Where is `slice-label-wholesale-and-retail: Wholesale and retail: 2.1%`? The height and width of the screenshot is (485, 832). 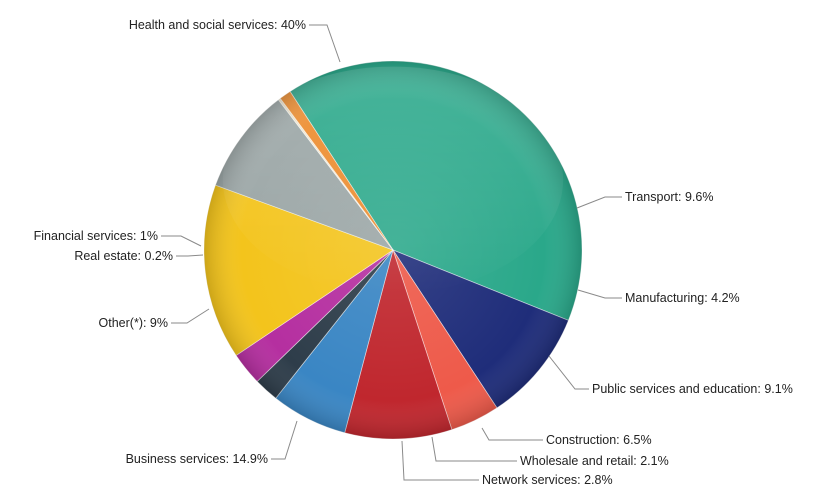 slice-label-wholesale-and-retail: Wholesale and retail: 2.1% is located at coordinates (594, 461).